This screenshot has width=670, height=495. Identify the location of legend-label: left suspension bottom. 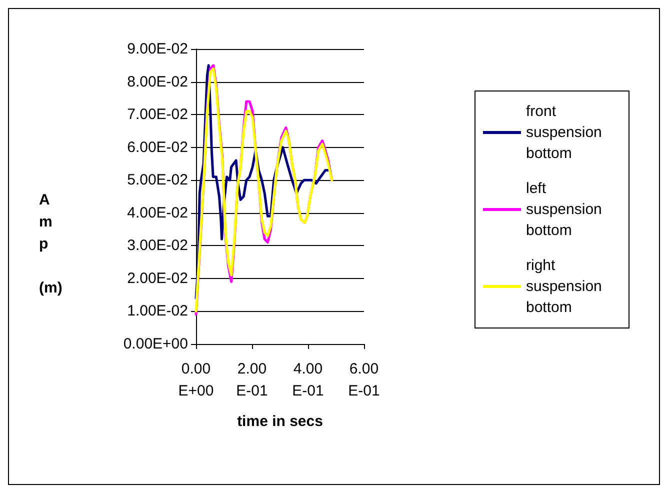
(566, 209).